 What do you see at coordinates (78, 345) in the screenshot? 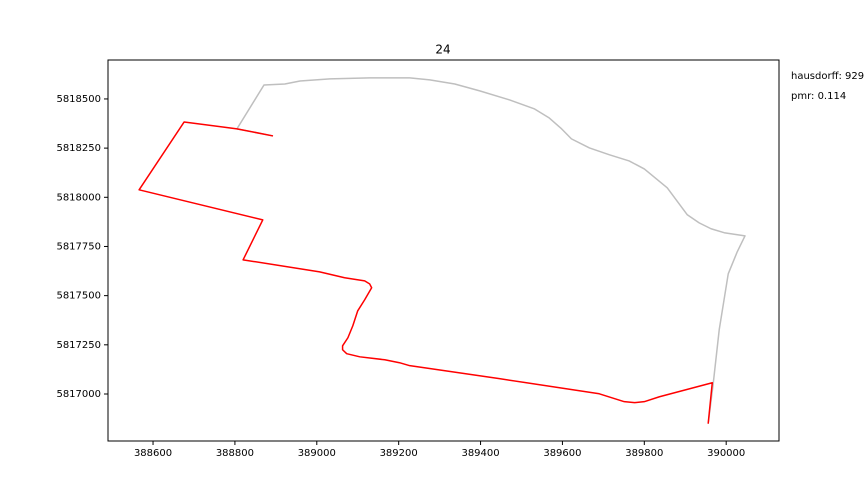
I see `y-tick-label: 5817250` at bounding box center [78, 345].